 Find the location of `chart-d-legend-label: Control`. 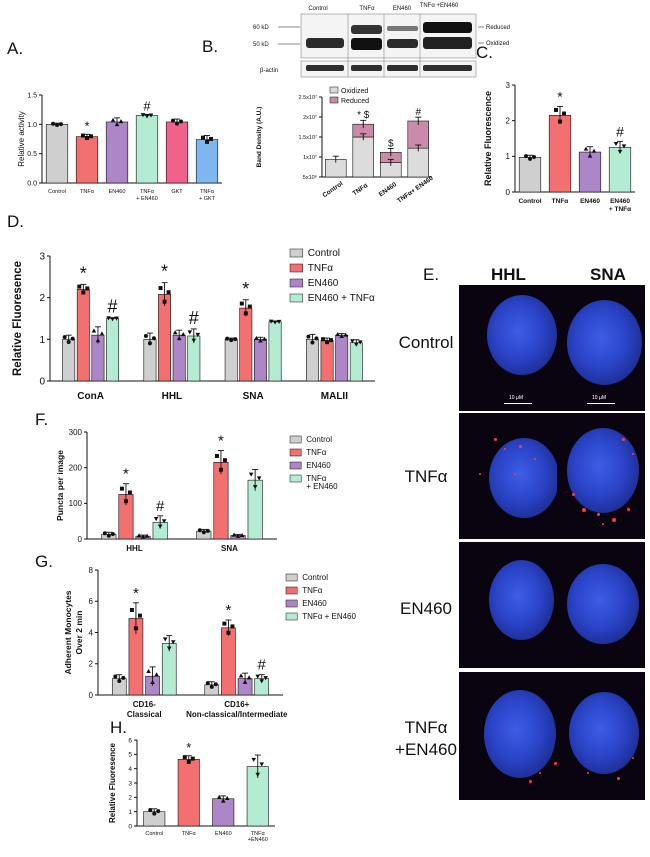

chart-d-legend-label: Control is located at coordinates (324, 253).